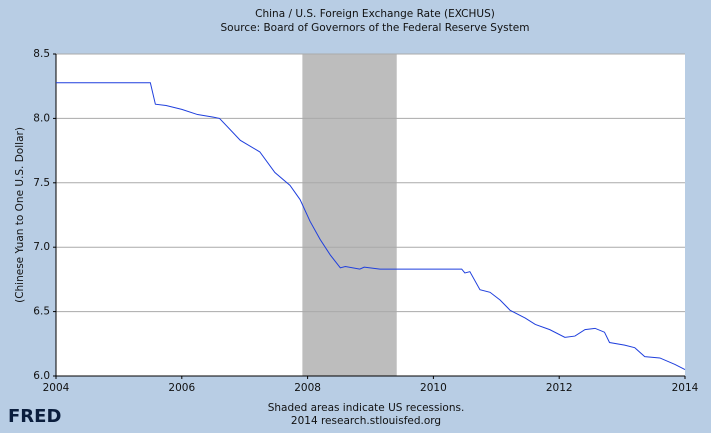  What do you see at coordinates (34, 416) in the screenshot?
I see `logo: FRED` at bounding box center [34, 416].